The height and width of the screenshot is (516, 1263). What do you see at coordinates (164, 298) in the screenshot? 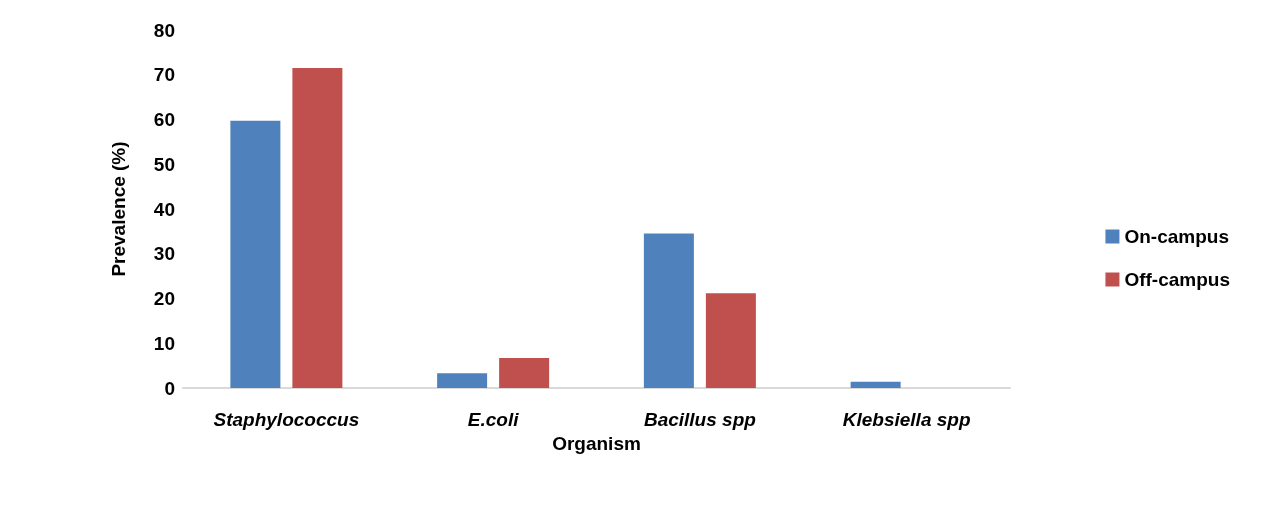
I see `y-tick-label: 20` at bounding box center [164, 298].